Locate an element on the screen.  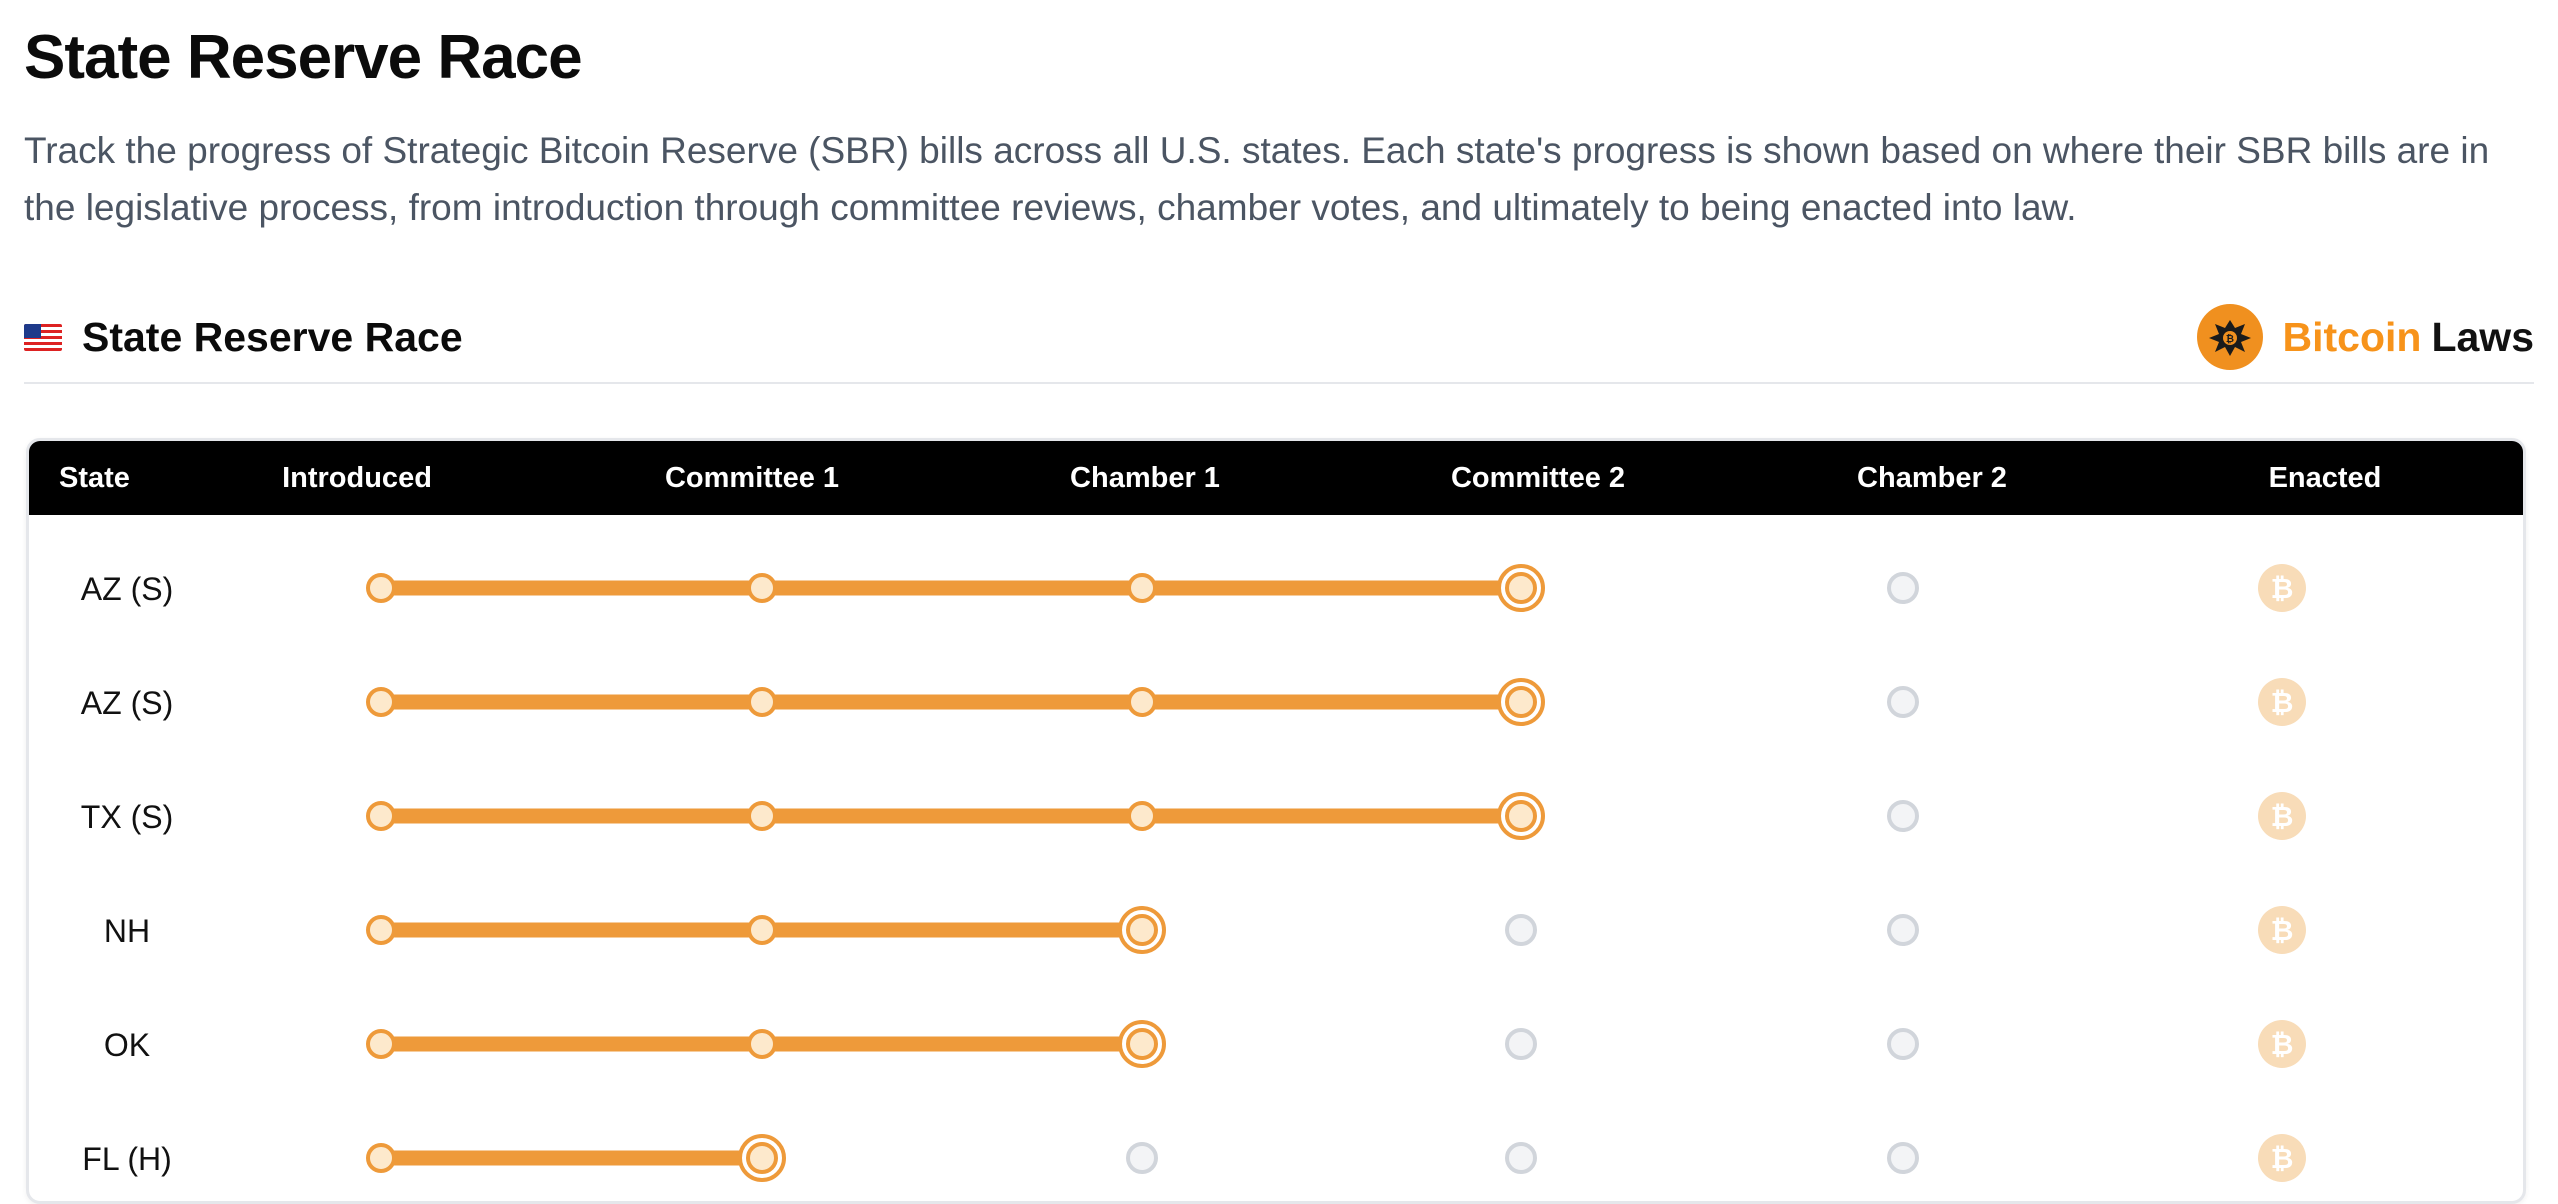
column-header-enacted: Enacted is located at coordinates (2325, 478).